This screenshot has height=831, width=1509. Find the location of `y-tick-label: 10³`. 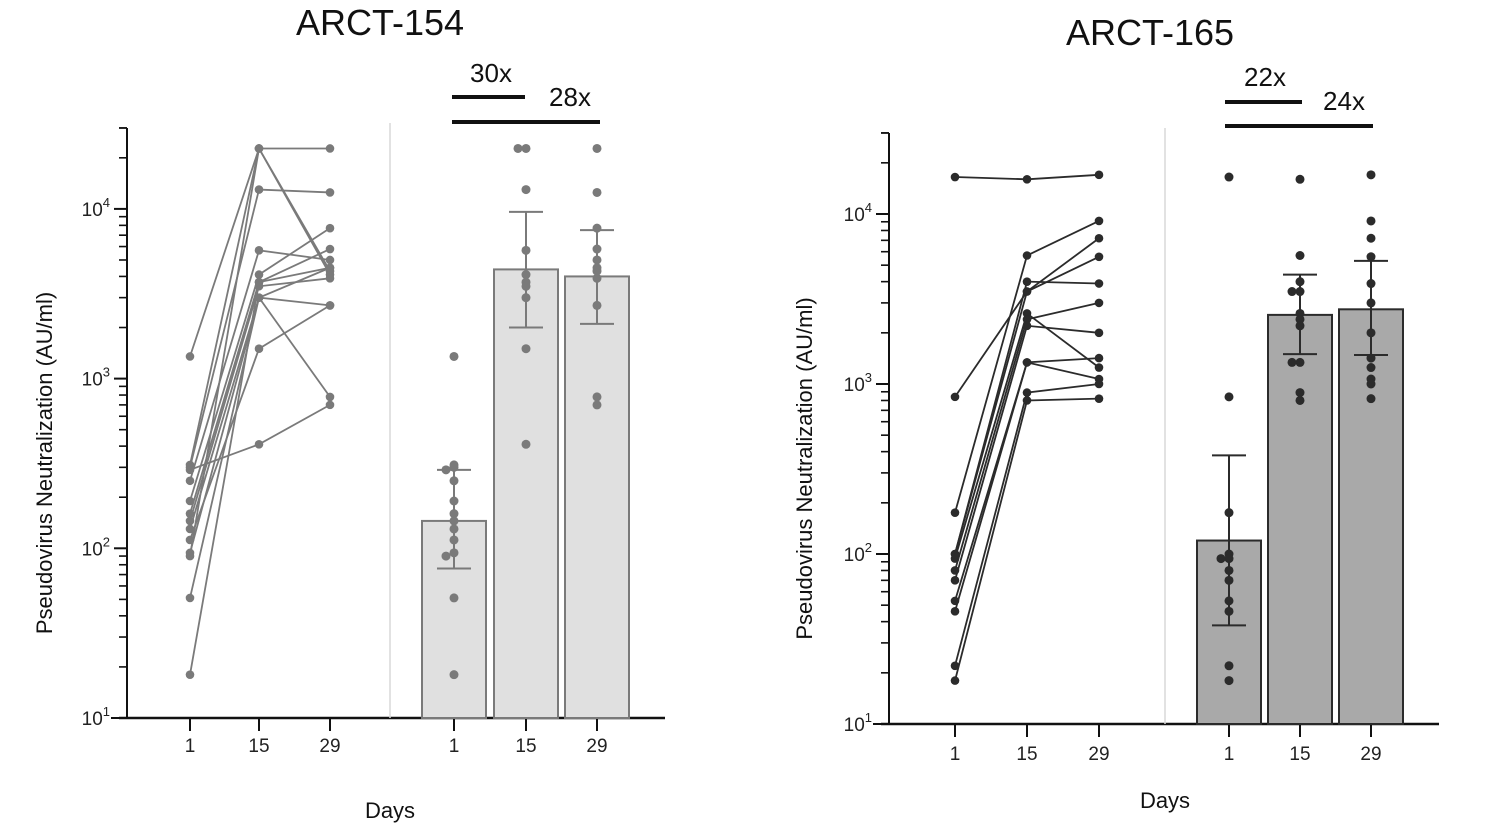

y-tick-label: 10³ is located at coordinates (96, 378).